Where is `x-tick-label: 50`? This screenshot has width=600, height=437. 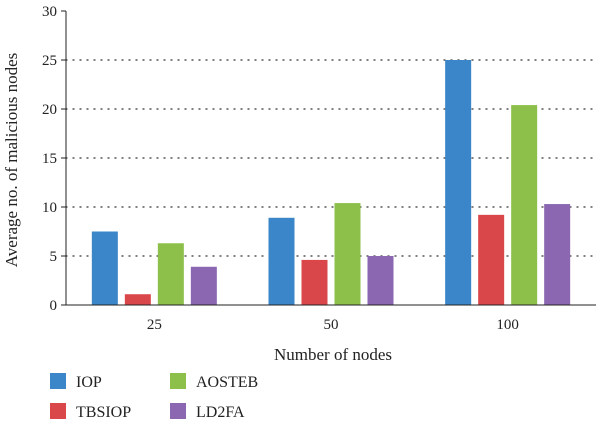 x-tick-label: 50 is located at coordinates (331, 325).